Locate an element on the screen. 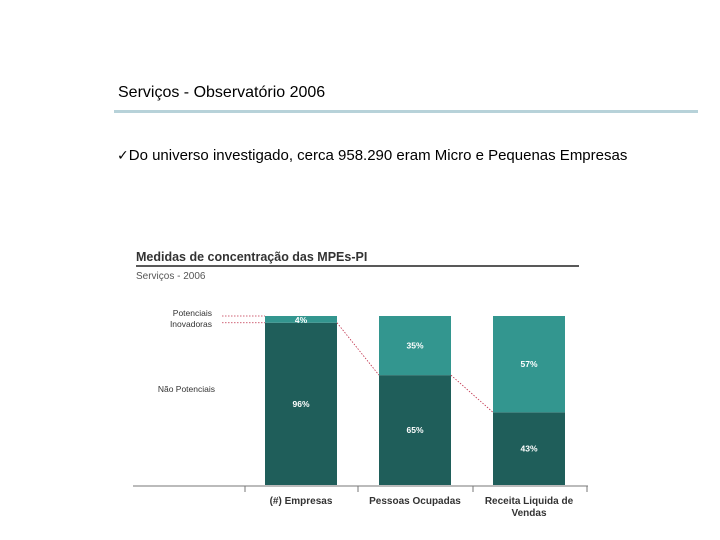 This screenshot has height=540, width=720. data-label-0-1: 65% is located at coordinates (414, 430).